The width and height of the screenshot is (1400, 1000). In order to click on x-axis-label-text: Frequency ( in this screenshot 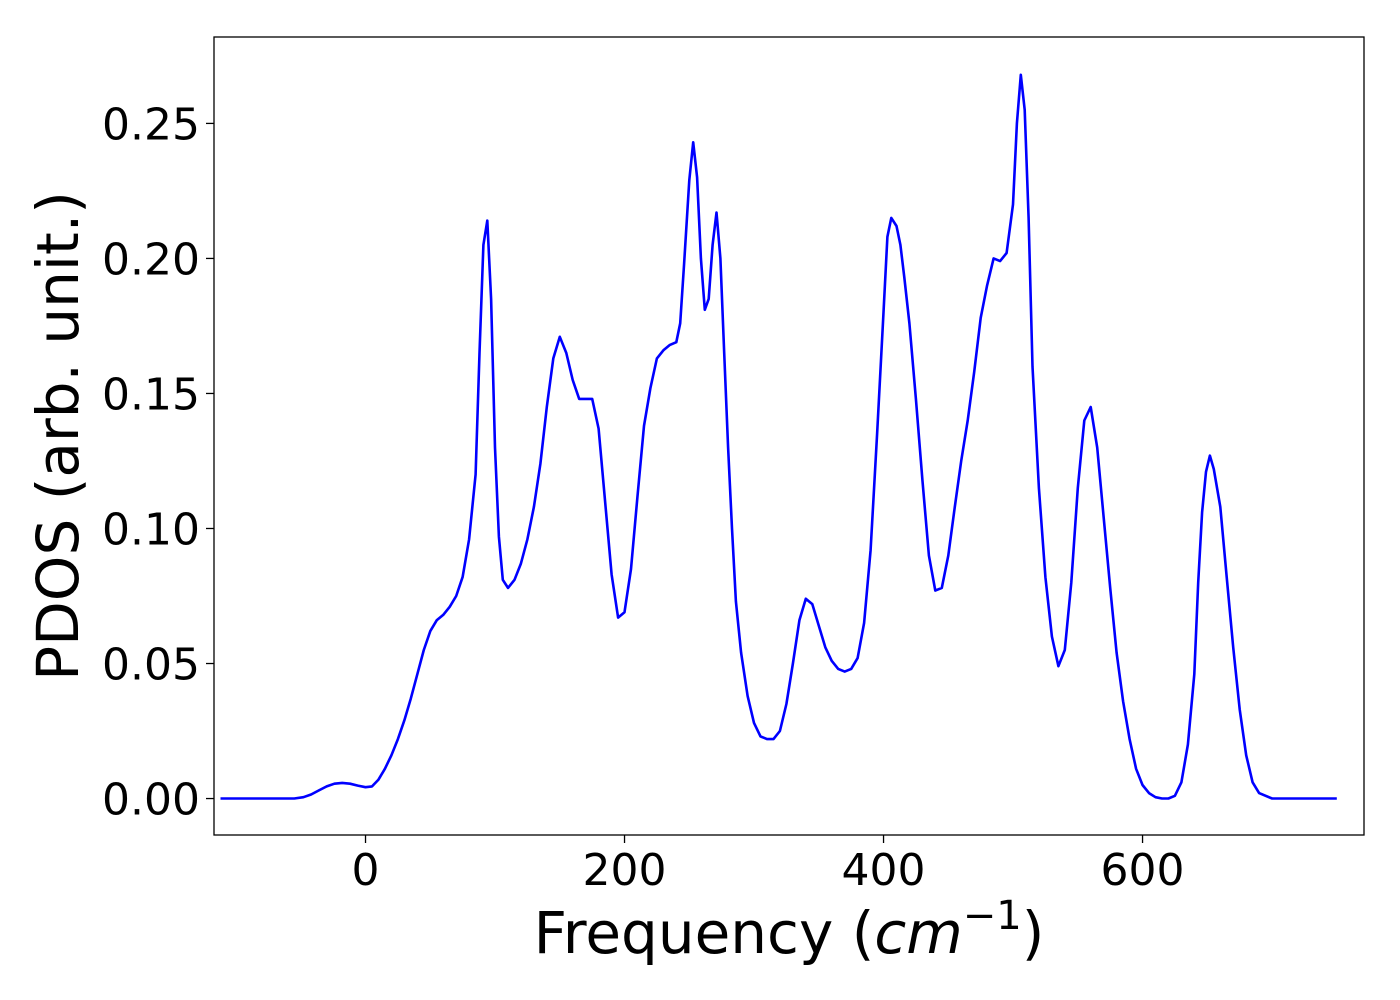, I will do `click(704, 933)`.